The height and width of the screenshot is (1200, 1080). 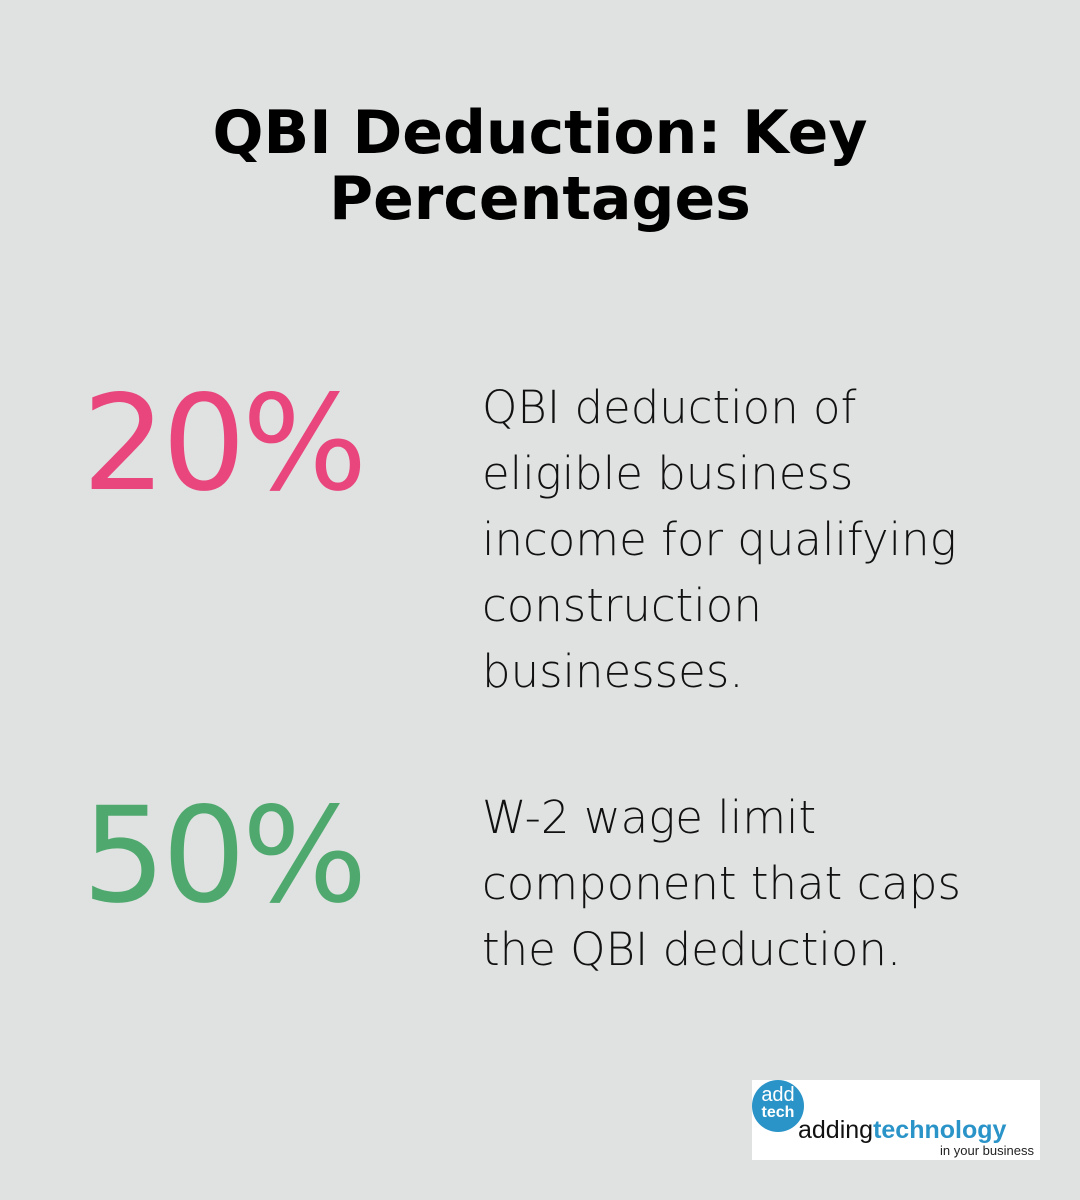 I want to click on logo-circle: add tech, so click(x=778, y=1106).